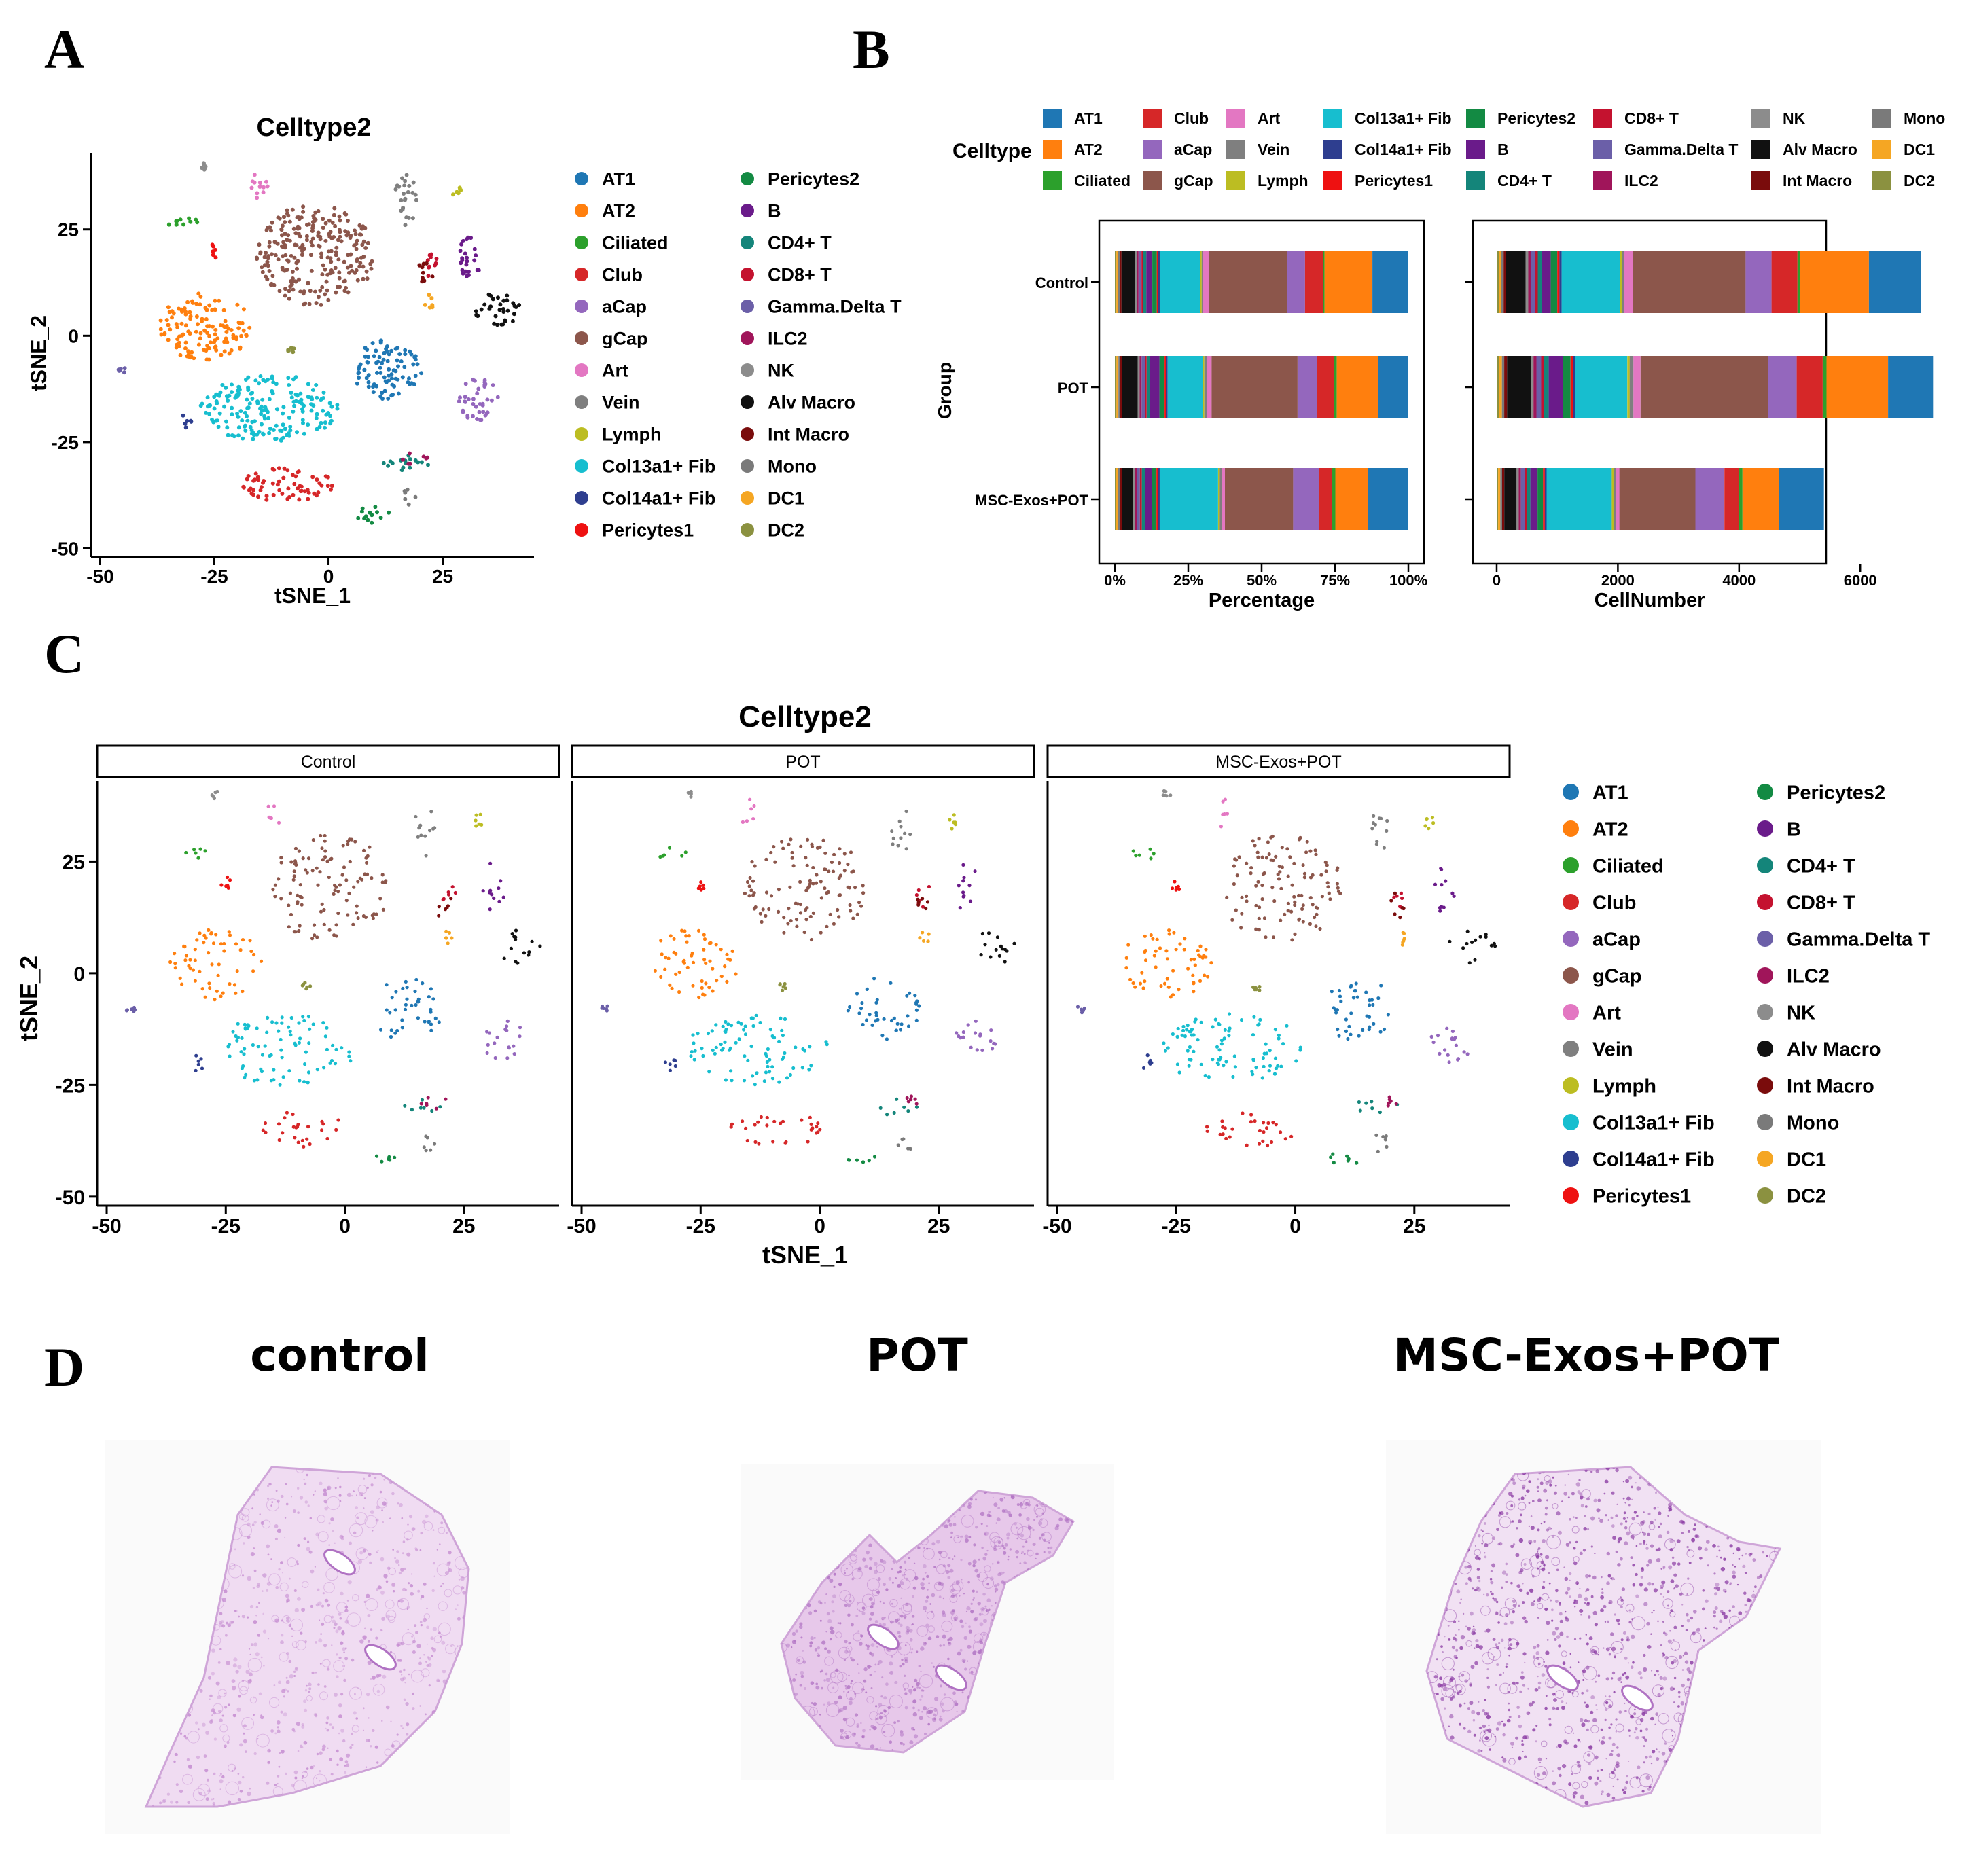 The height and width of the screenshot is (1876, 1977). I want to click on bar-segment-vein, so click(1202, 282).